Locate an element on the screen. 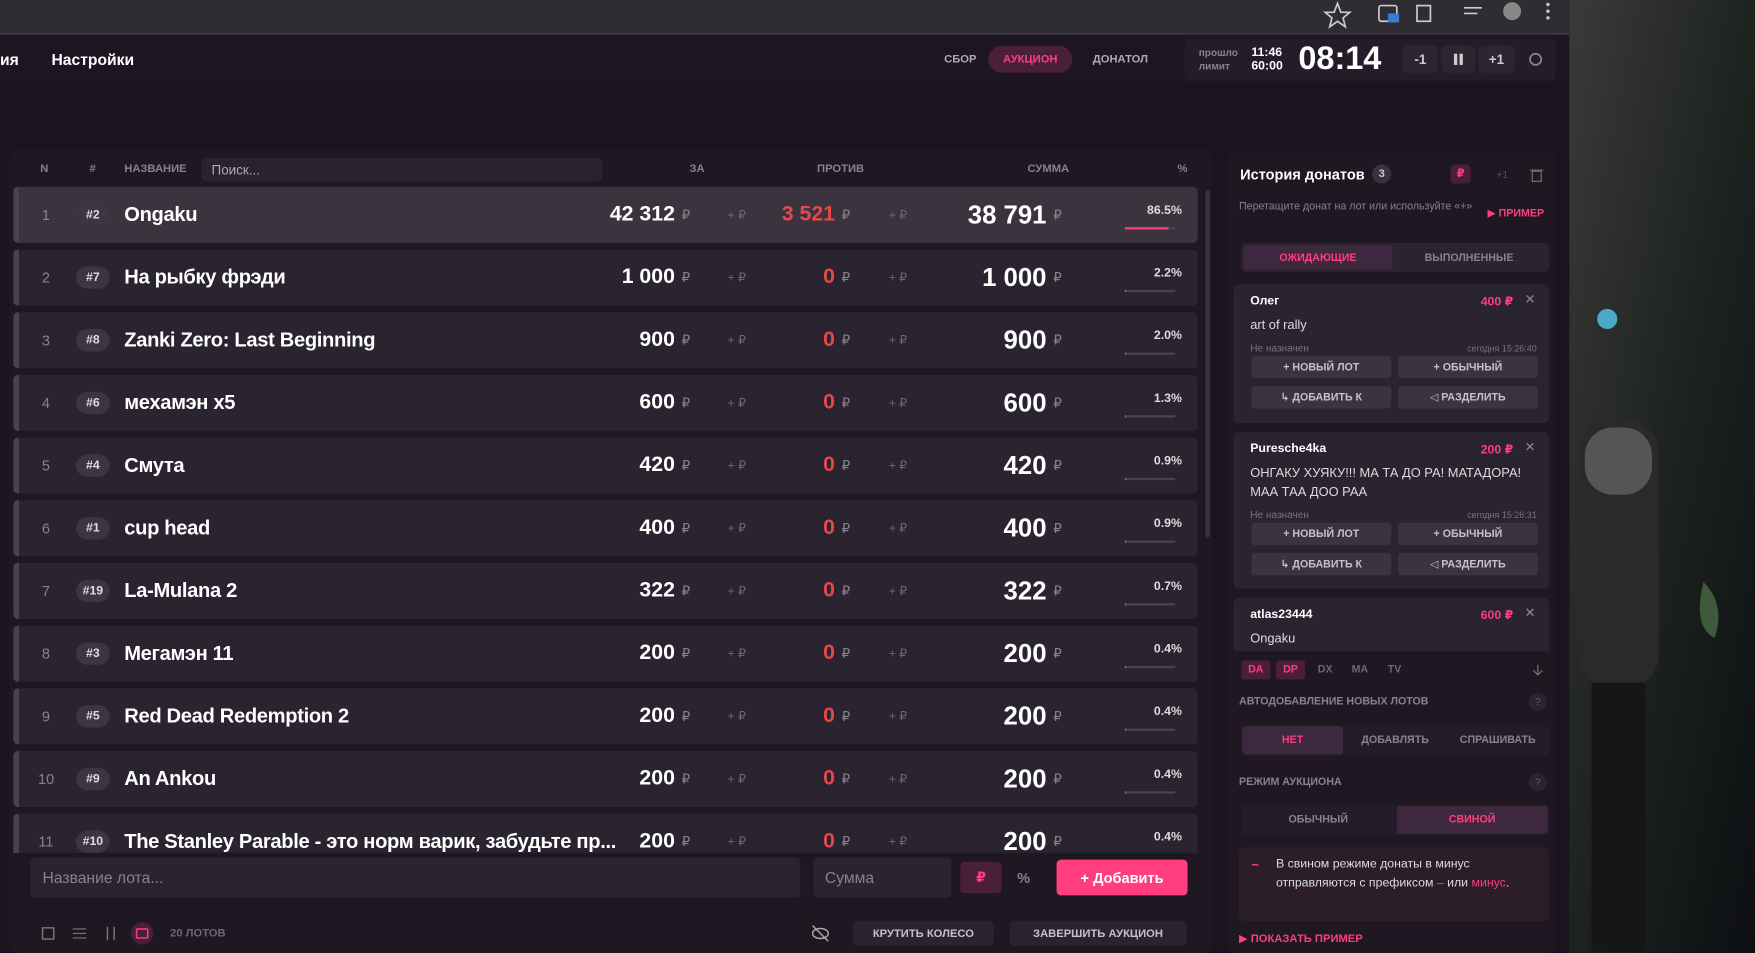 The image size is (1755, 953). timer-minus: -1 is located at coordinates (1420, 59).